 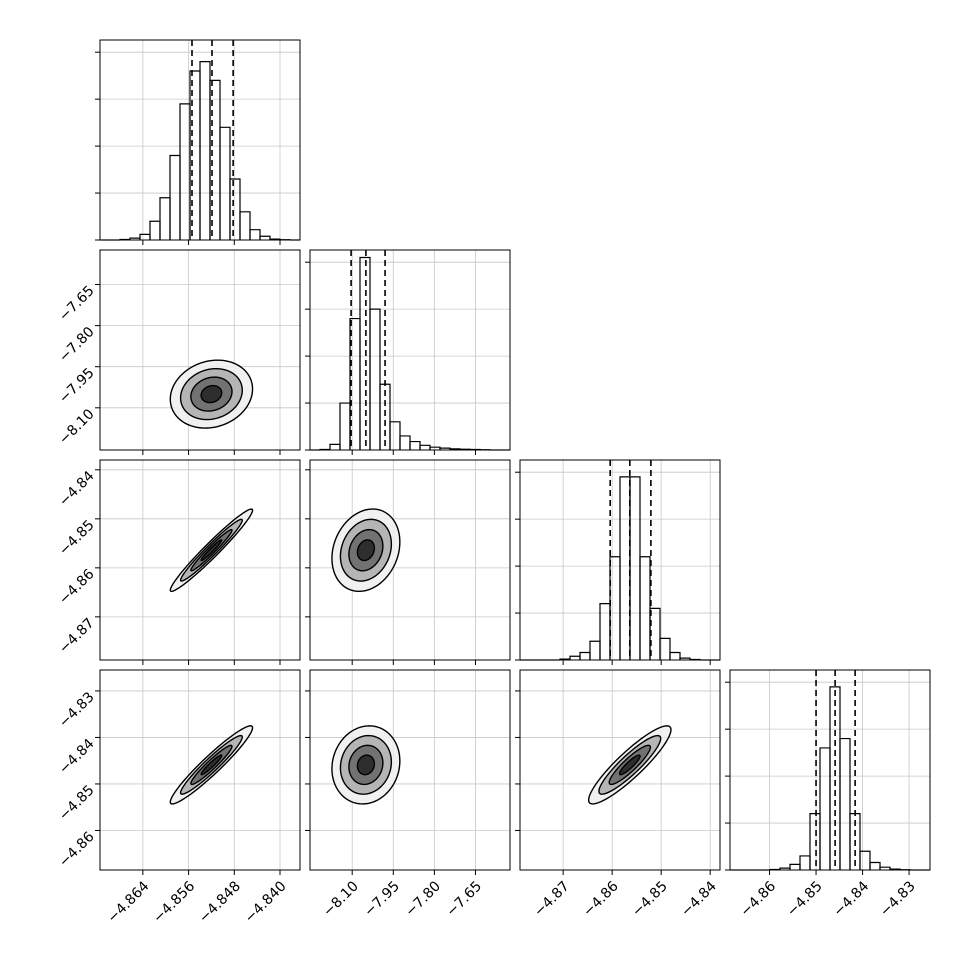 I want to click on x-tick-label: −7.65, so click(x=464, y=899).